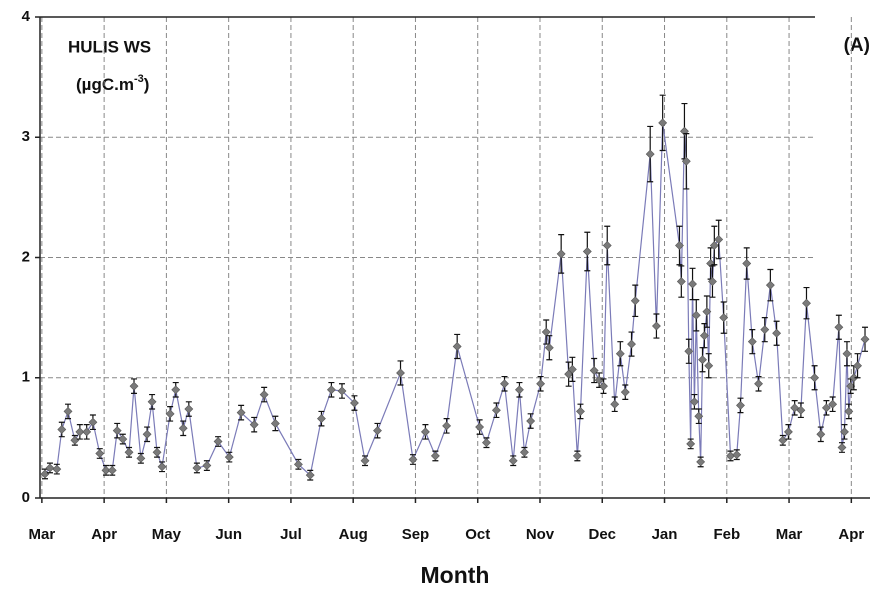  What do you see at coordinates (112, 84) in the screenshot?
I see `annotation-unit: (µgC.m-3)` at bounding box center [112, 84].